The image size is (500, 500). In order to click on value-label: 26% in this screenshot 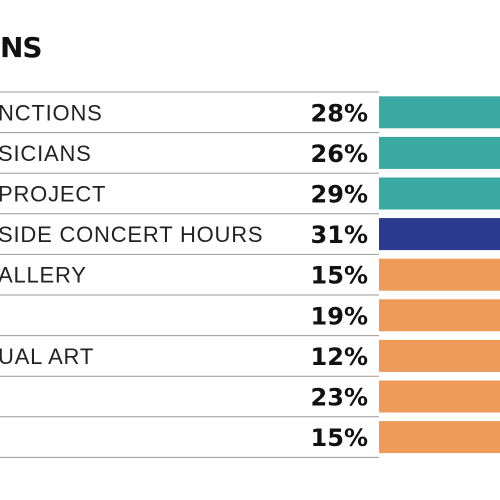, I will do `click(339, 154)`.